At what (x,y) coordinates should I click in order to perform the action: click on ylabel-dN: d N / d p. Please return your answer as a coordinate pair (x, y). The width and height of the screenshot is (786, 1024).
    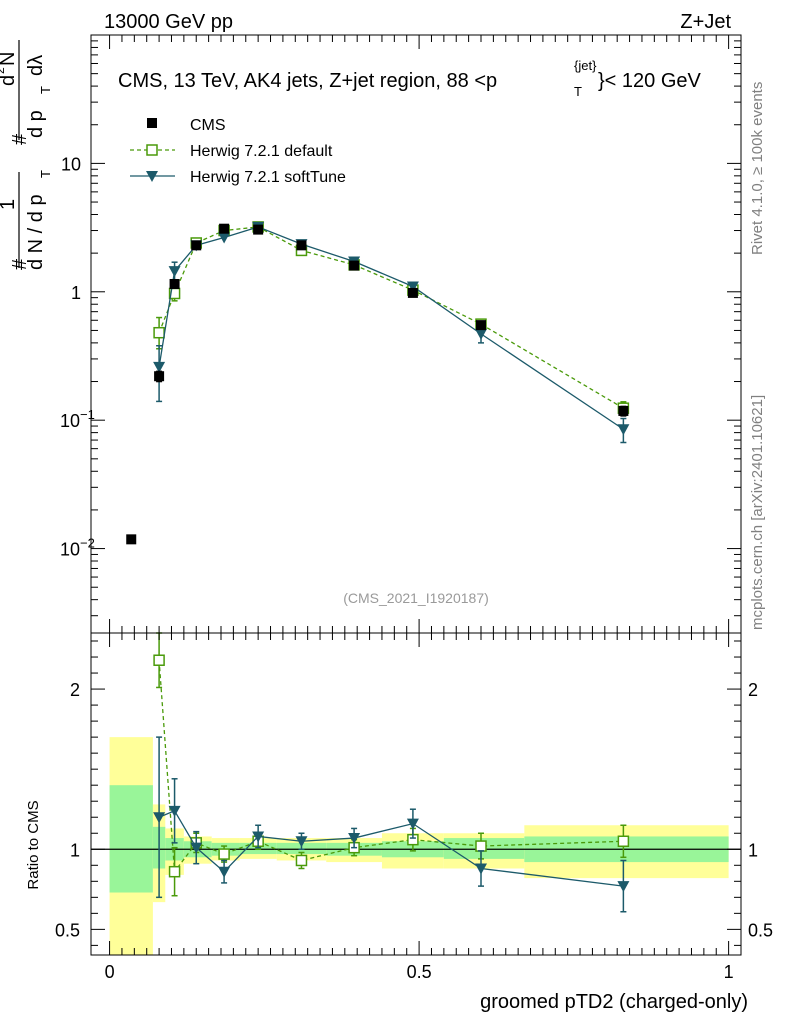
    Looking at the image, I should click on (36, 232).